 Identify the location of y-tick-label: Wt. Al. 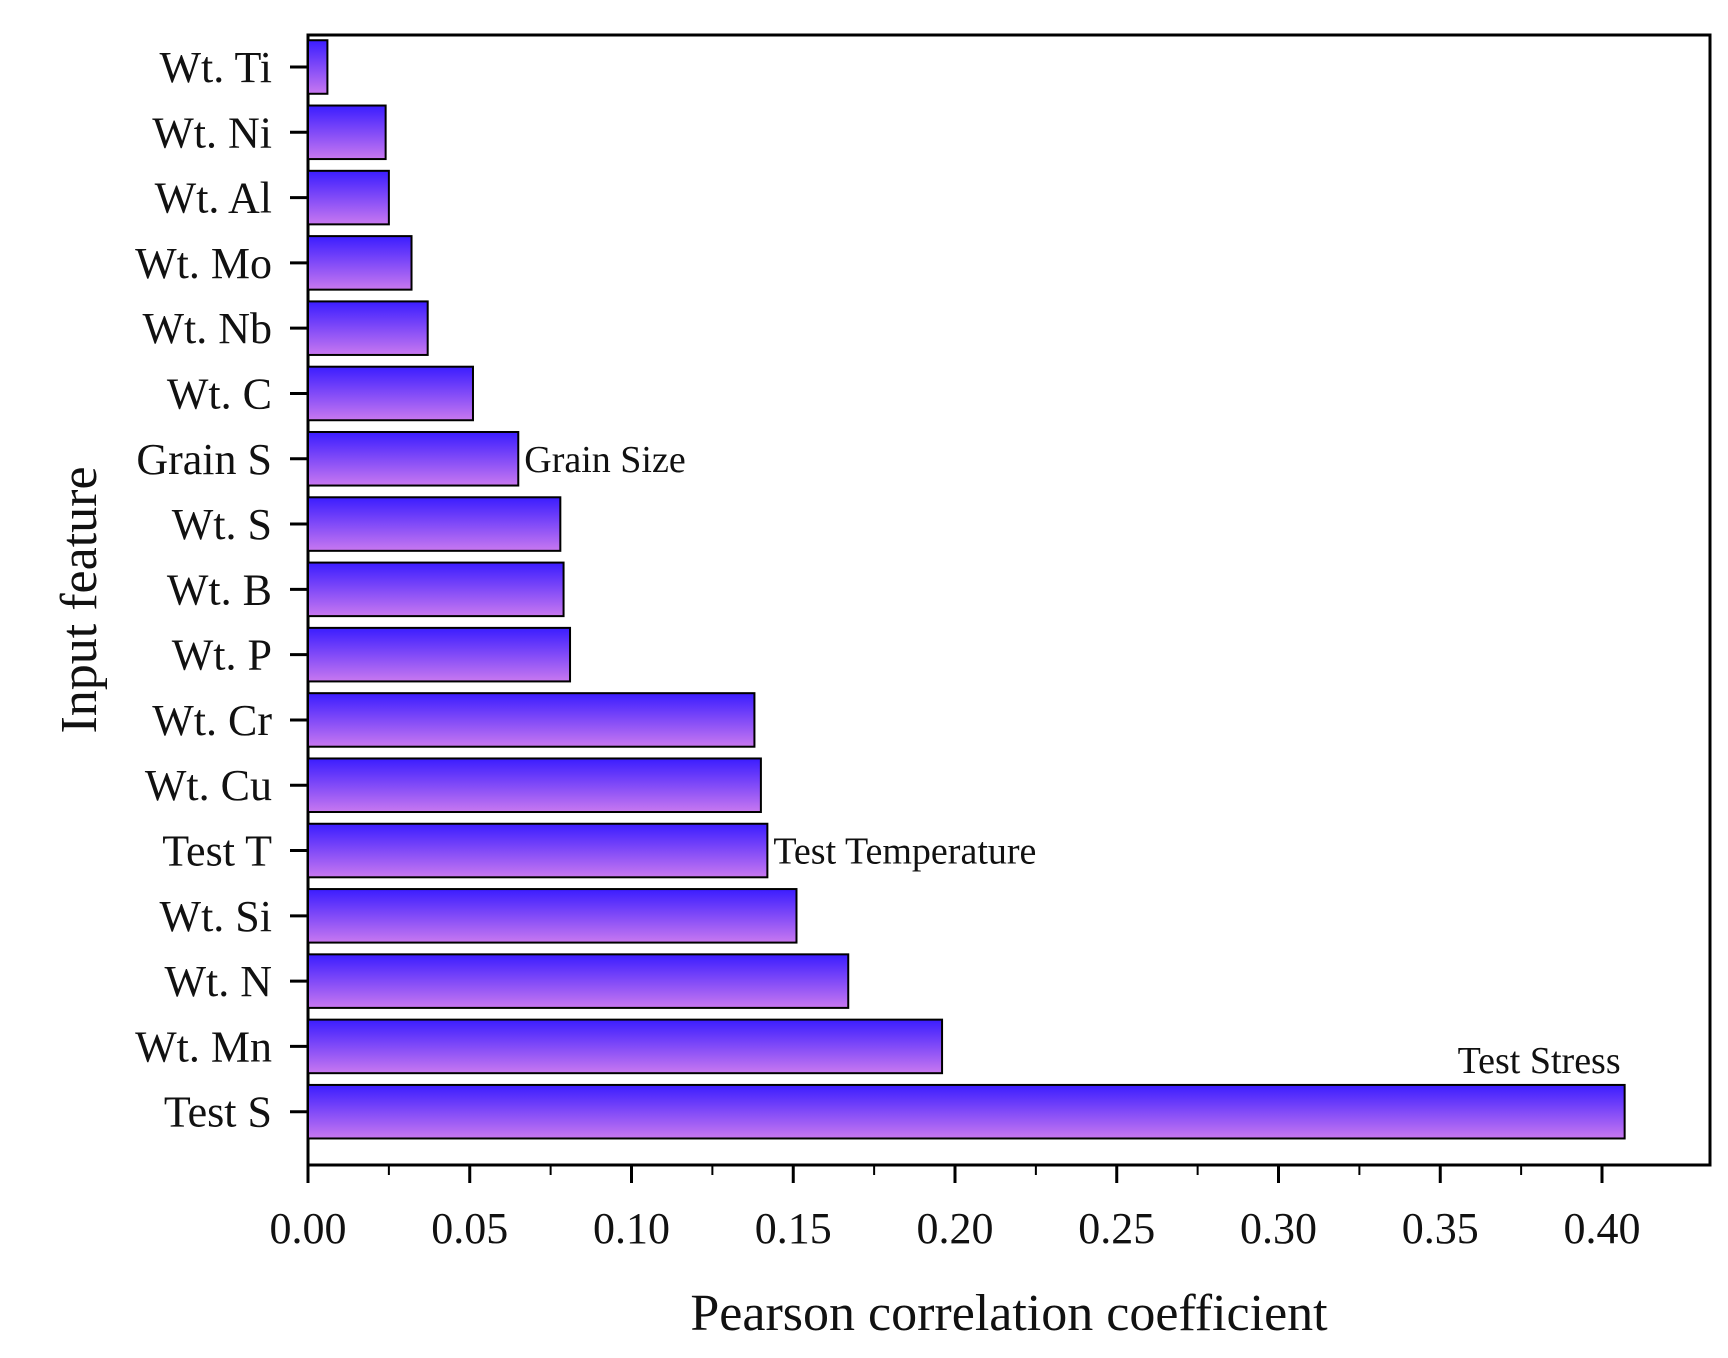
(213, 198).